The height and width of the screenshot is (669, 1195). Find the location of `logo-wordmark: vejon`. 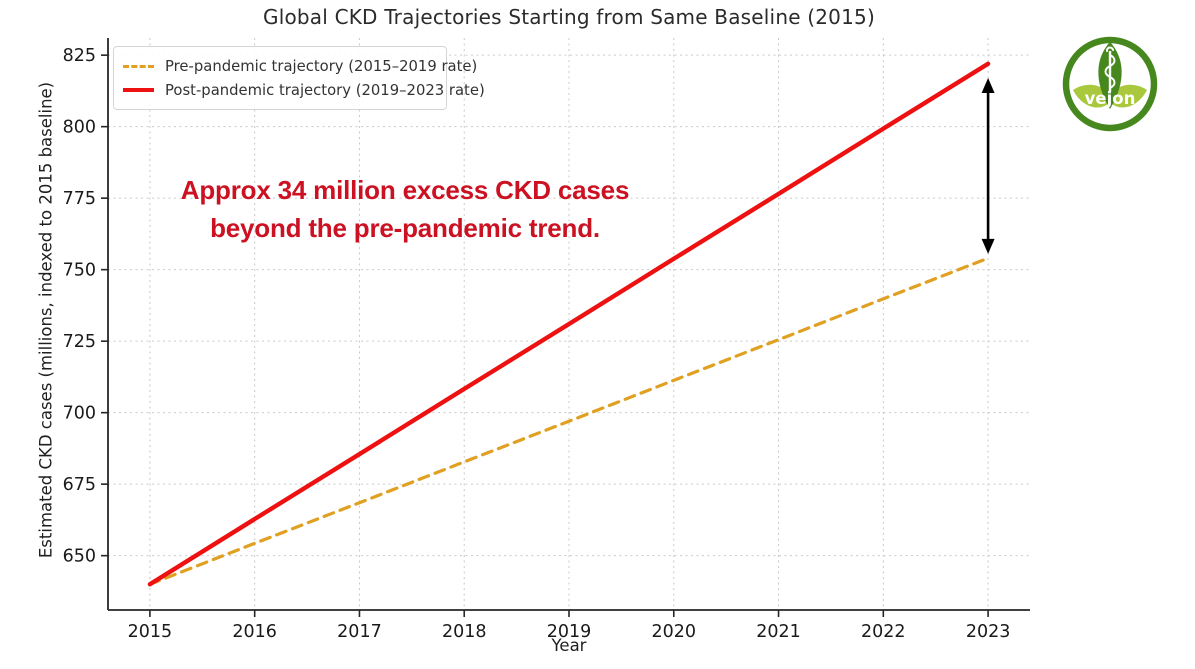

logo-wordmark: vejon is located at coordinates (1110, 98).